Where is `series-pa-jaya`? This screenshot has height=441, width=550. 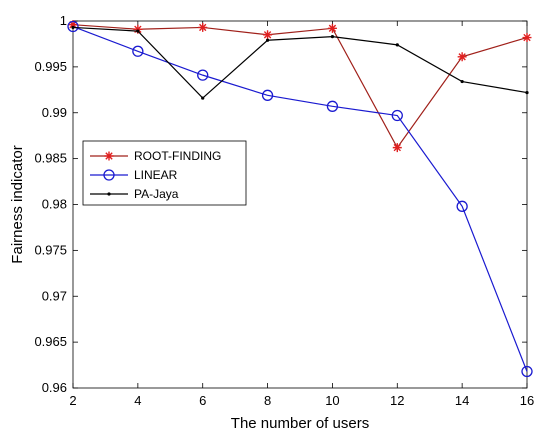 series-pa-jaya is located at coordinates (300, 62).